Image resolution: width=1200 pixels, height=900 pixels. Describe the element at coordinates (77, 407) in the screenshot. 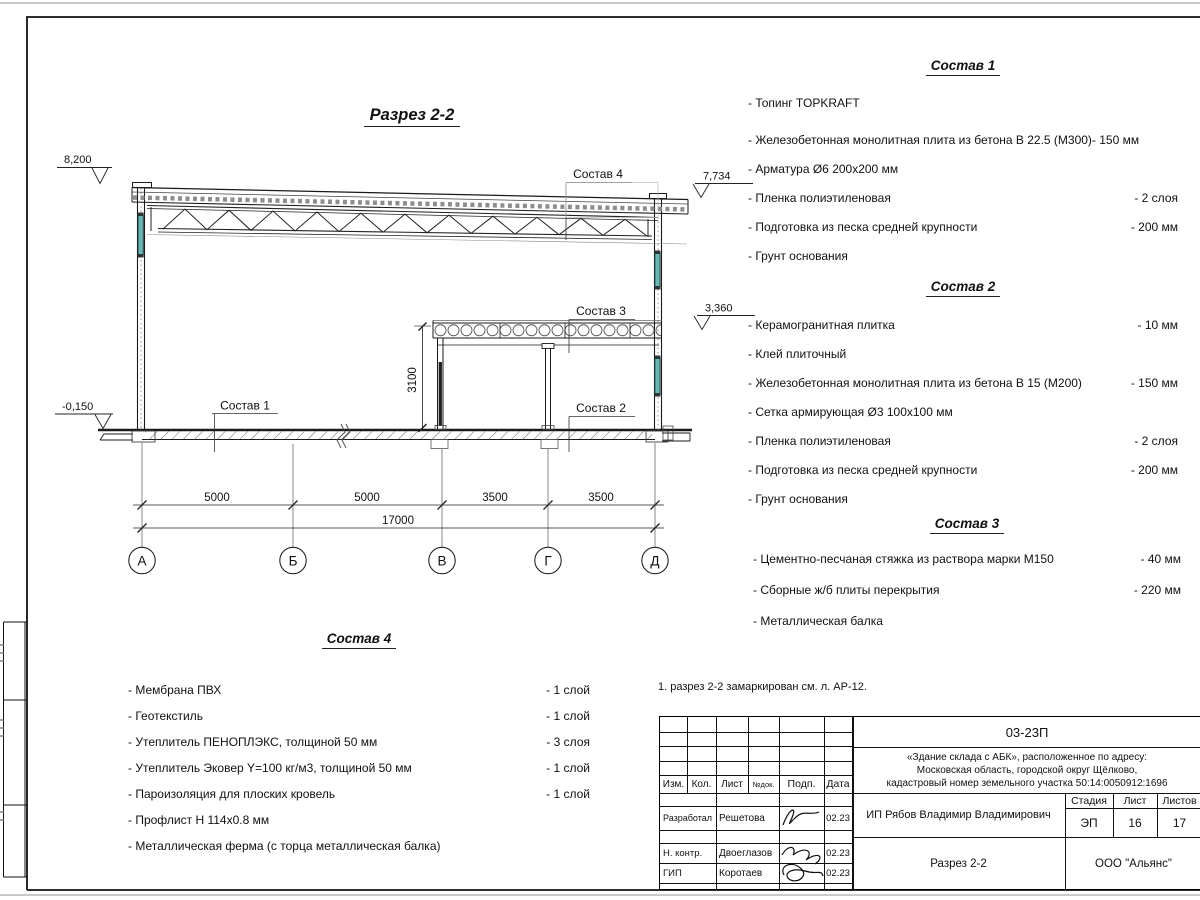

I see `elevation-floor: -0,150` at that location.